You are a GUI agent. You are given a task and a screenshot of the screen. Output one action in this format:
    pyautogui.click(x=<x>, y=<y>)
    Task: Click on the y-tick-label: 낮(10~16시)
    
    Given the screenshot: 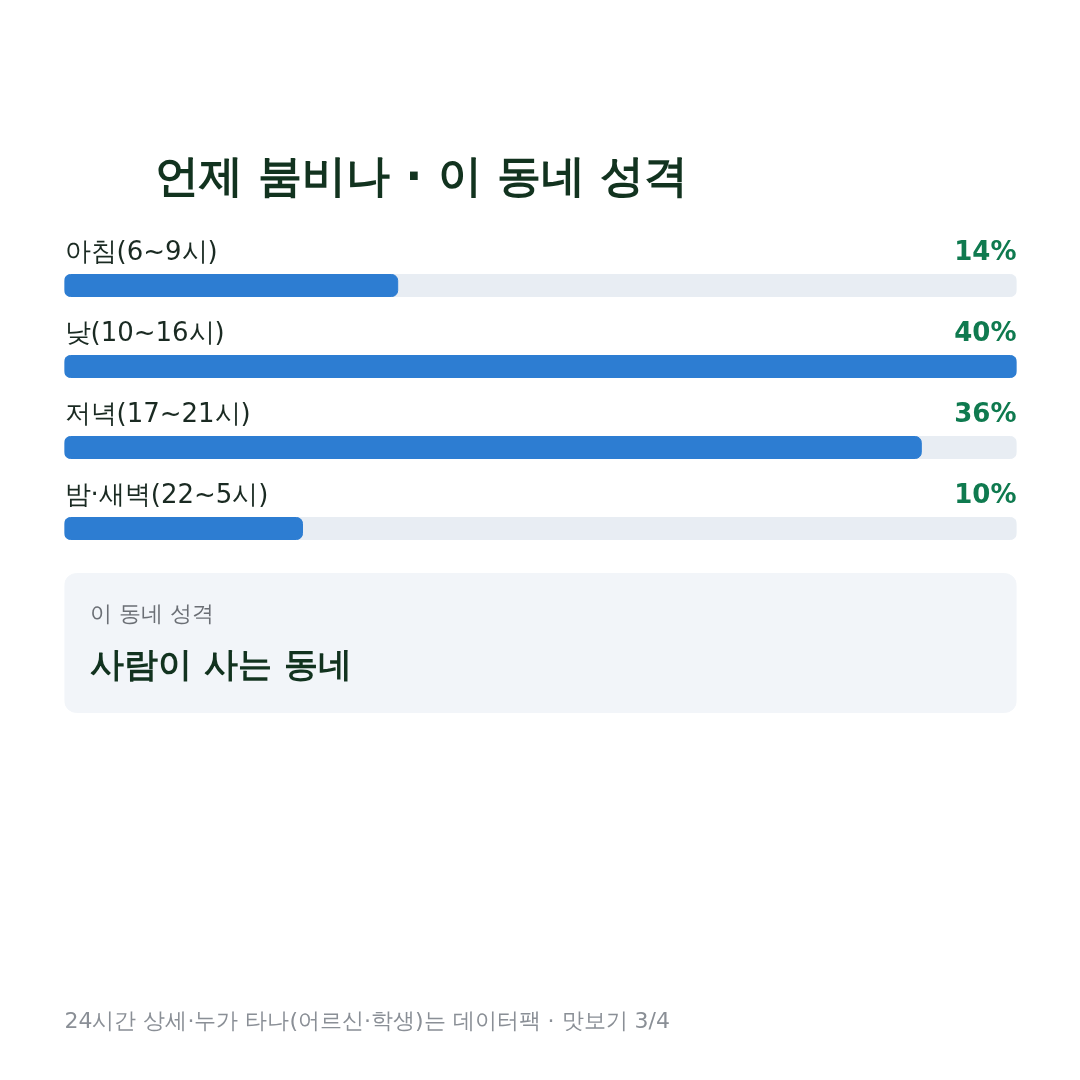 What is the action you would take?
    pyautogui.click(x=144, y=331)
    